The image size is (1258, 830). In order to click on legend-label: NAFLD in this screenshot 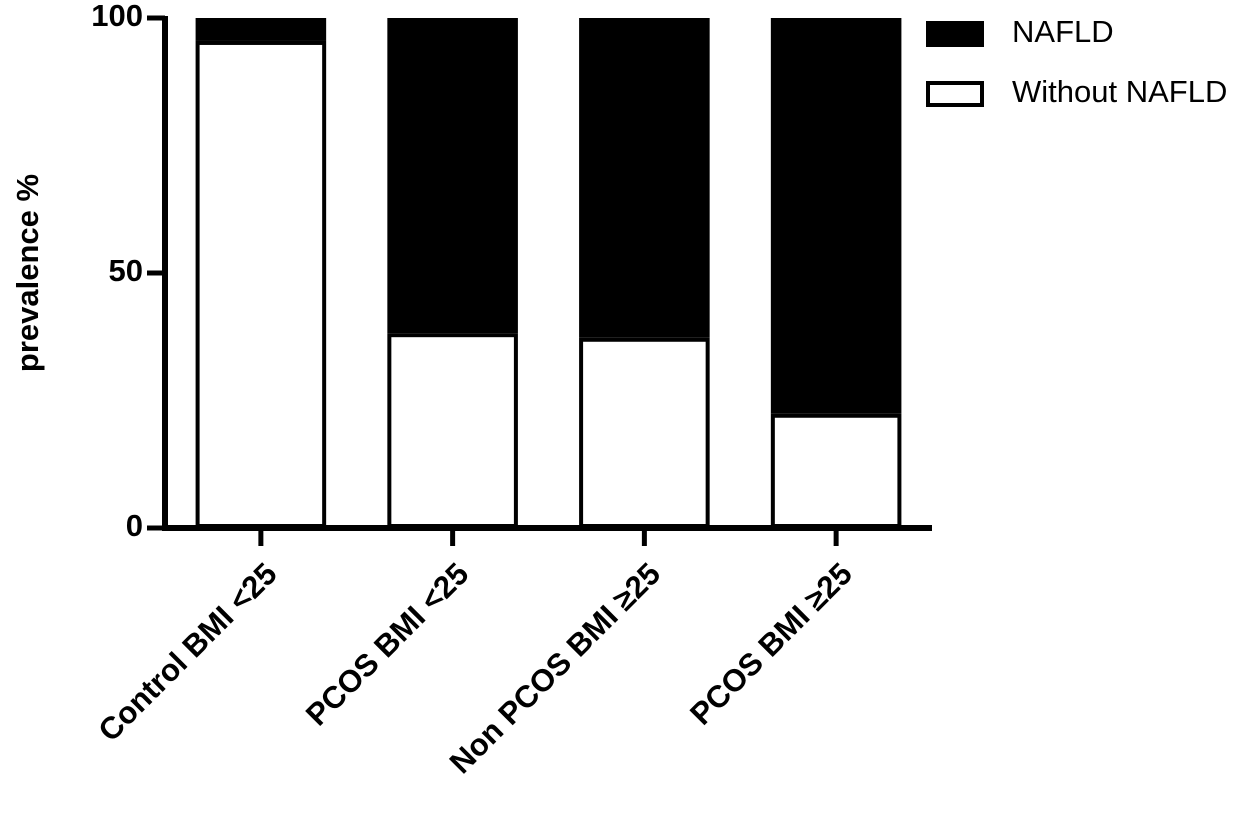, I will do `click(1063, 31)`.